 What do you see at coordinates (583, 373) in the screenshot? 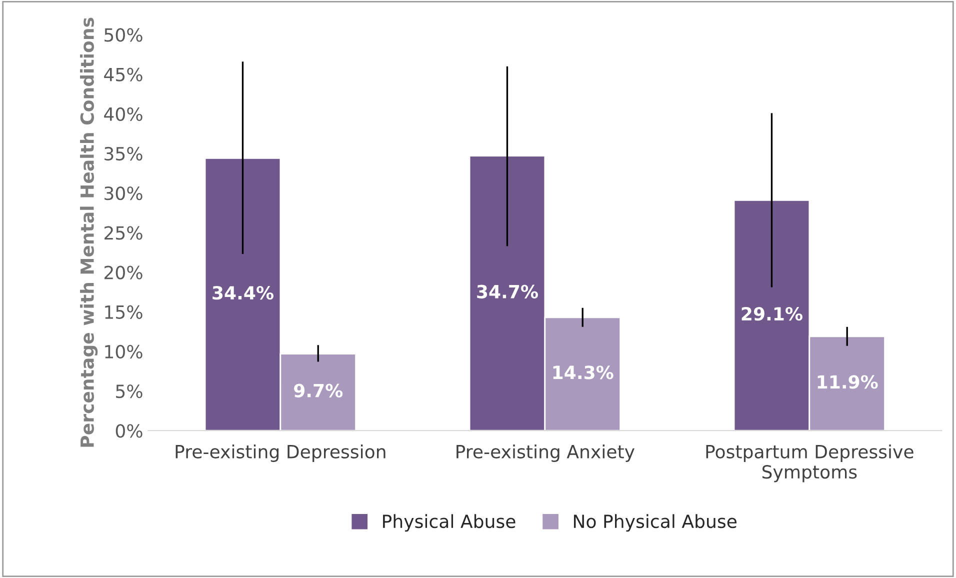
I see `data-label: 14.3%` at bounding box center [583, 373].